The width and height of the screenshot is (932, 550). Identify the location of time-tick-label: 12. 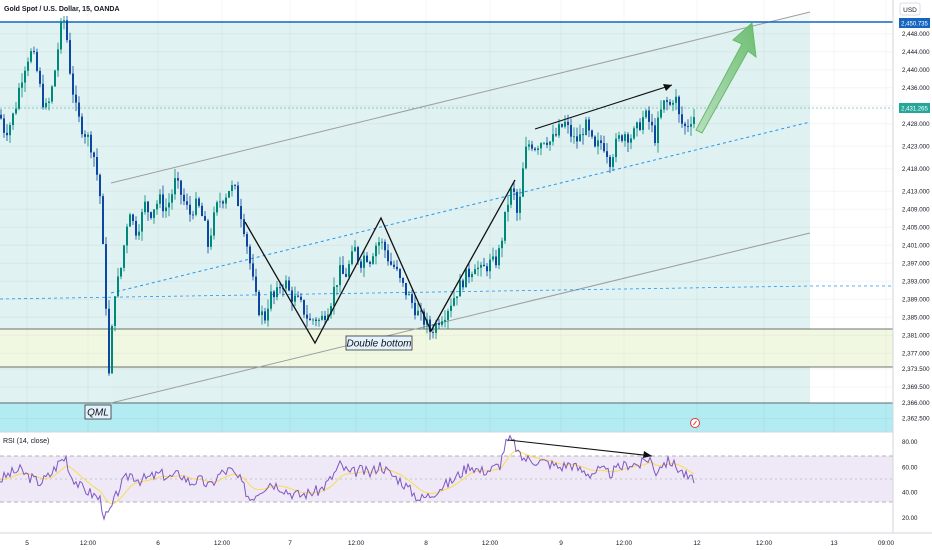
(697, 543).